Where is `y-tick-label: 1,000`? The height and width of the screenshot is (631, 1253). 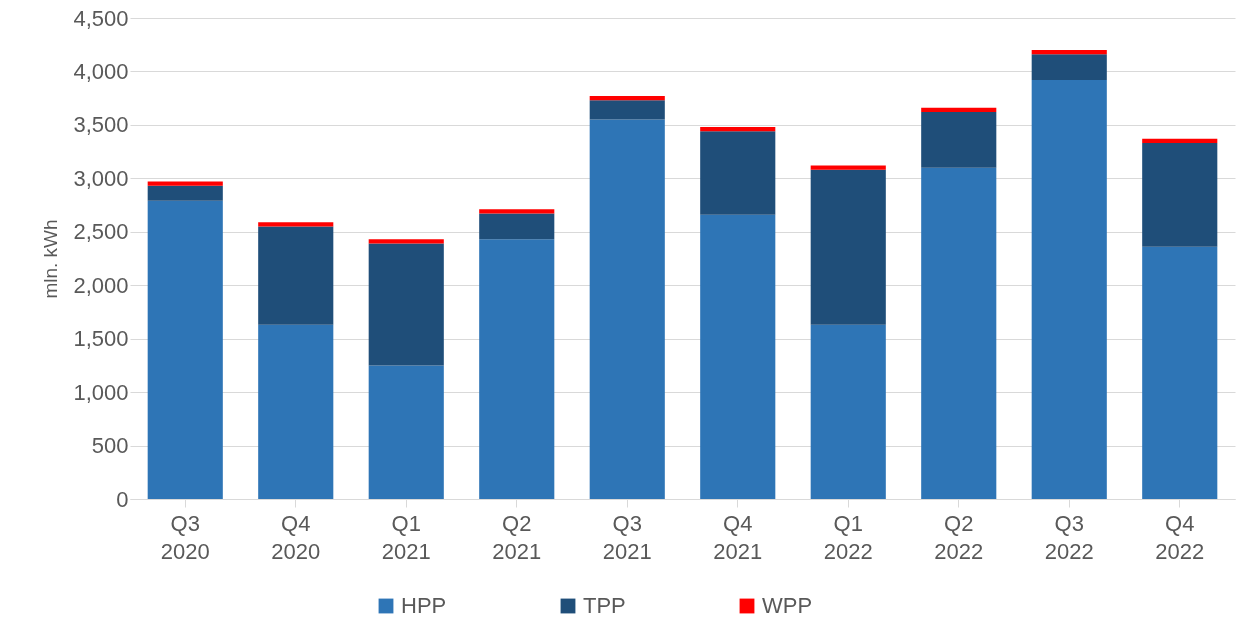 y-tick-label: 1,000 is located at coordinates (101, 392).